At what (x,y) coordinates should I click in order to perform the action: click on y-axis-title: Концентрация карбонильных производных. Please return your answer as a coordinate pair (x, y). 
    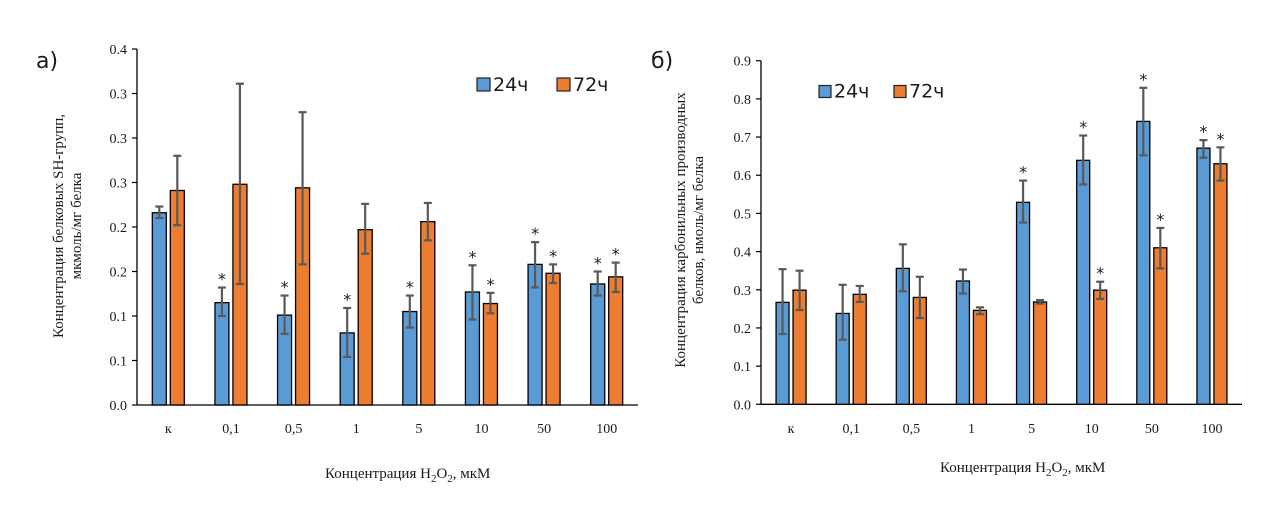
    Looking at the image, I should click on (681, 230).